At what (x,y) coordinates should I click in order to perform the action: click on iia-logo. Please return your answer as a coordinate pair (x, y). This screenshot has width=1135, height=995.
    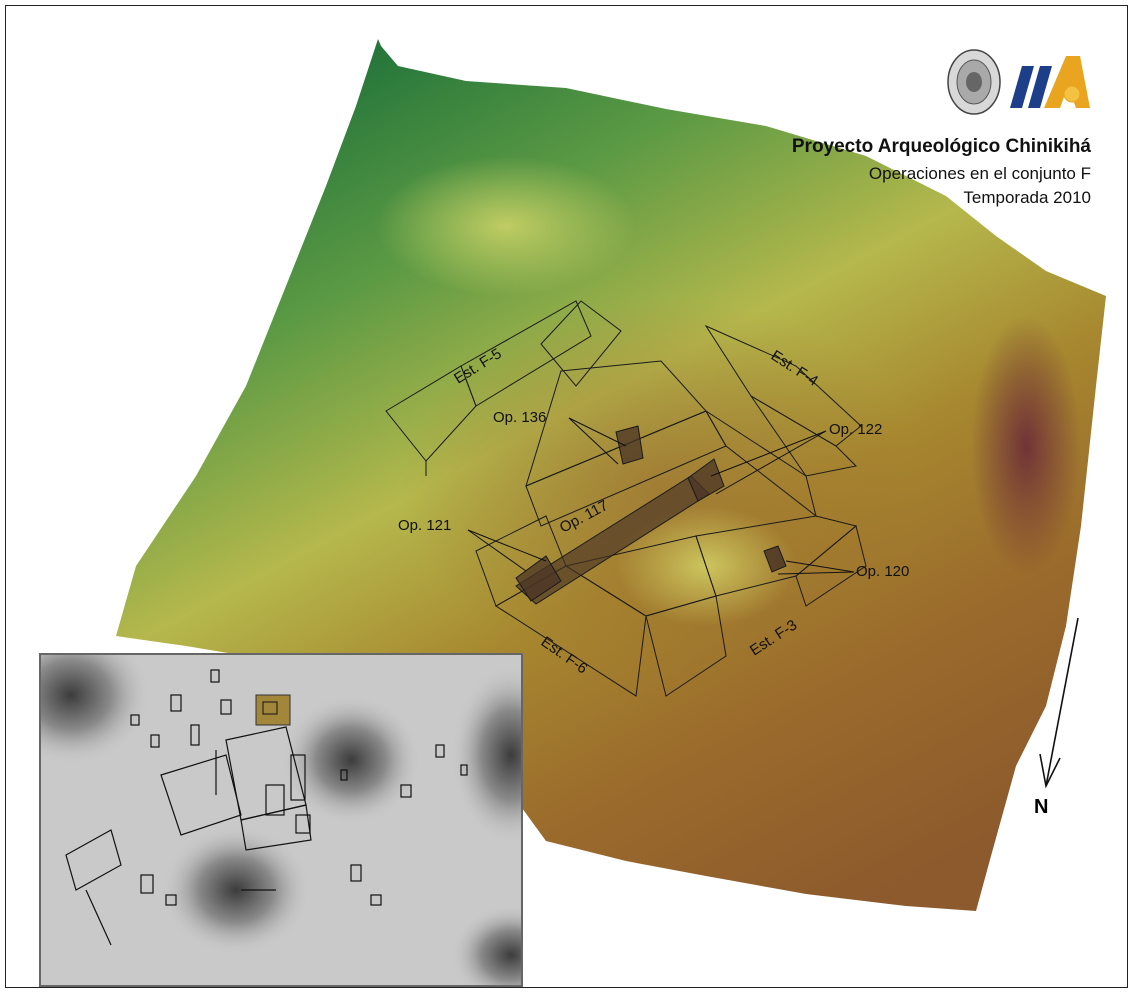
    Looking at the image, I should click on (1050, 82).